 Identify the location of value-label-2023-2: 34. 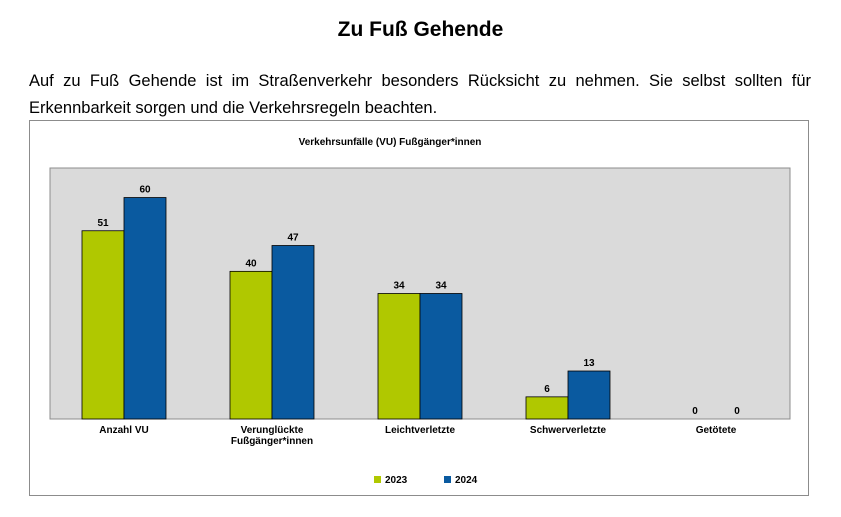
(399, 286).